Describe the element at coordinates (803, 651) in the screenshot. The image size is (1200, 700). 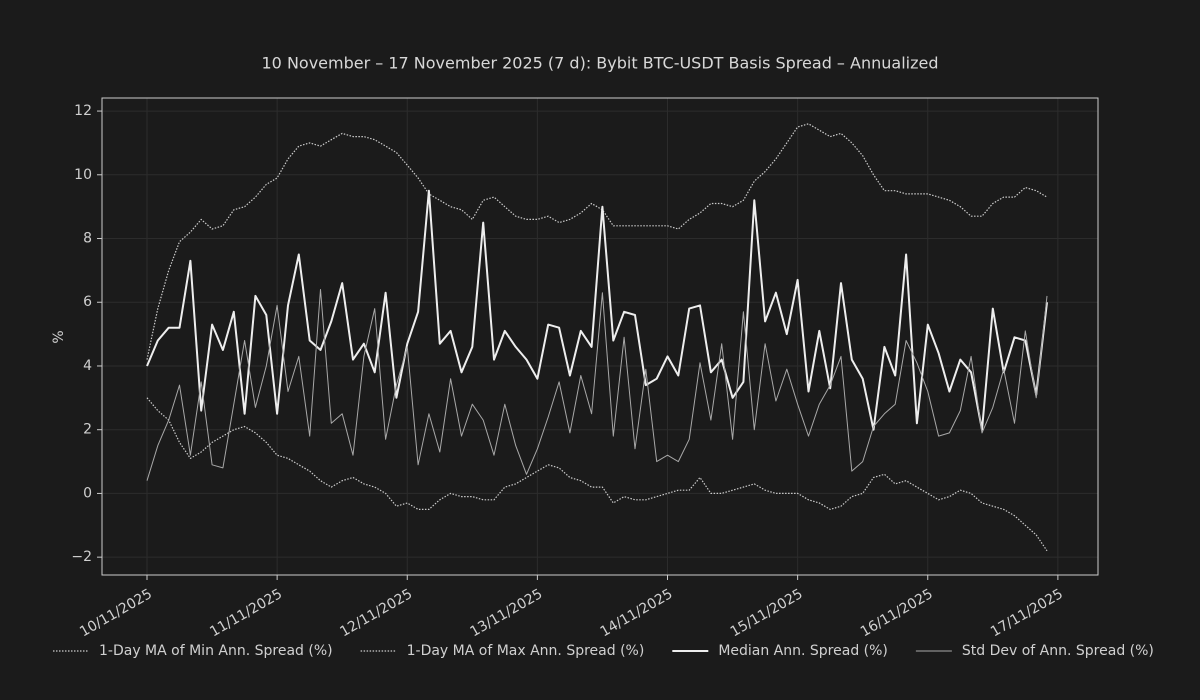
I see `legend-label: Median Ann. Spread (%)` at that location.